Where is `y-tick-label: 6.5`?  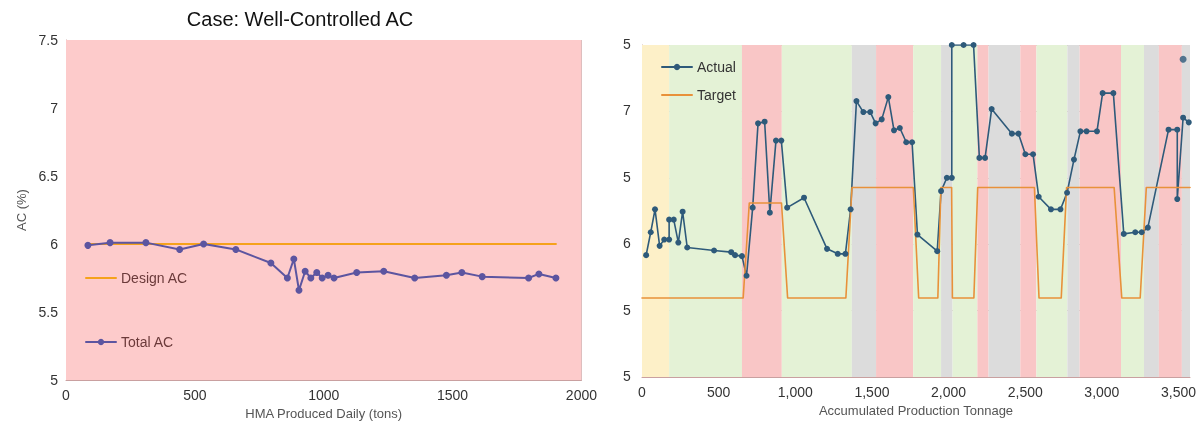 y-tick-label: 6.5 is located at coordinates (48, 176).